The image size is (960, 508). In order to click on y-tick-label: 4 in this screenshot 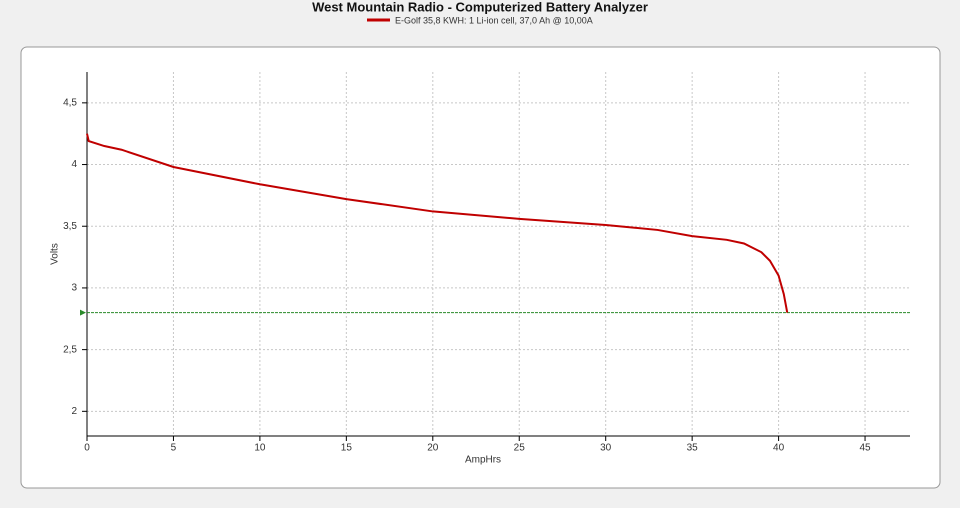, I will do `click(74, 164)`.